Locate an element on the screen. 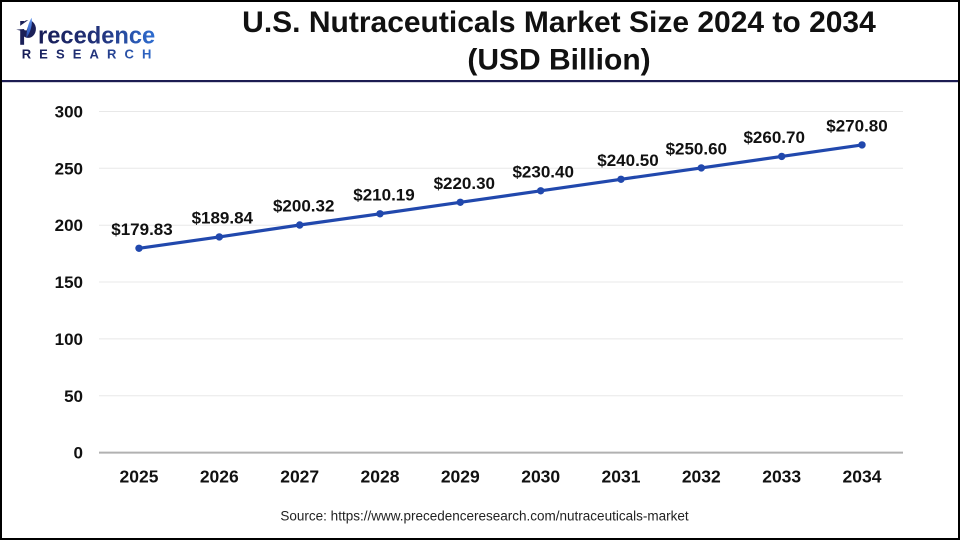  svg-text: $200.32 is located at coordinates (303, 206).